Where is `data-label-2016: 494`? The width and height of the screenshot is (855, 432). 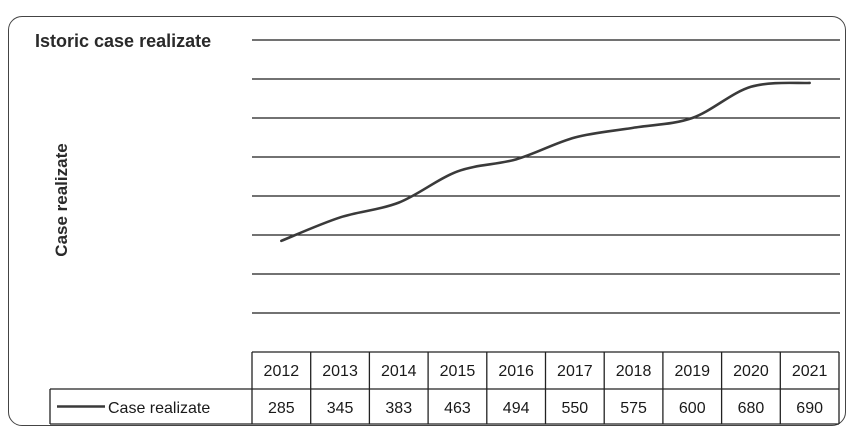 data-label-2016: 494 is located at coordinates (516, 408).